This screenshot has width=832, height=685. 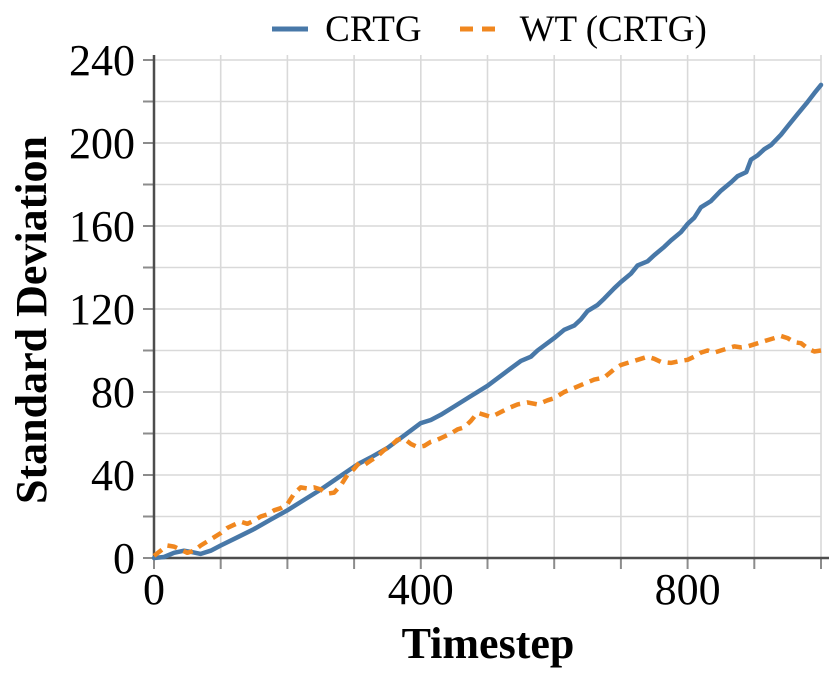 I want to click on legend-label-crtg: CRTG, so click(x=373, y=29).